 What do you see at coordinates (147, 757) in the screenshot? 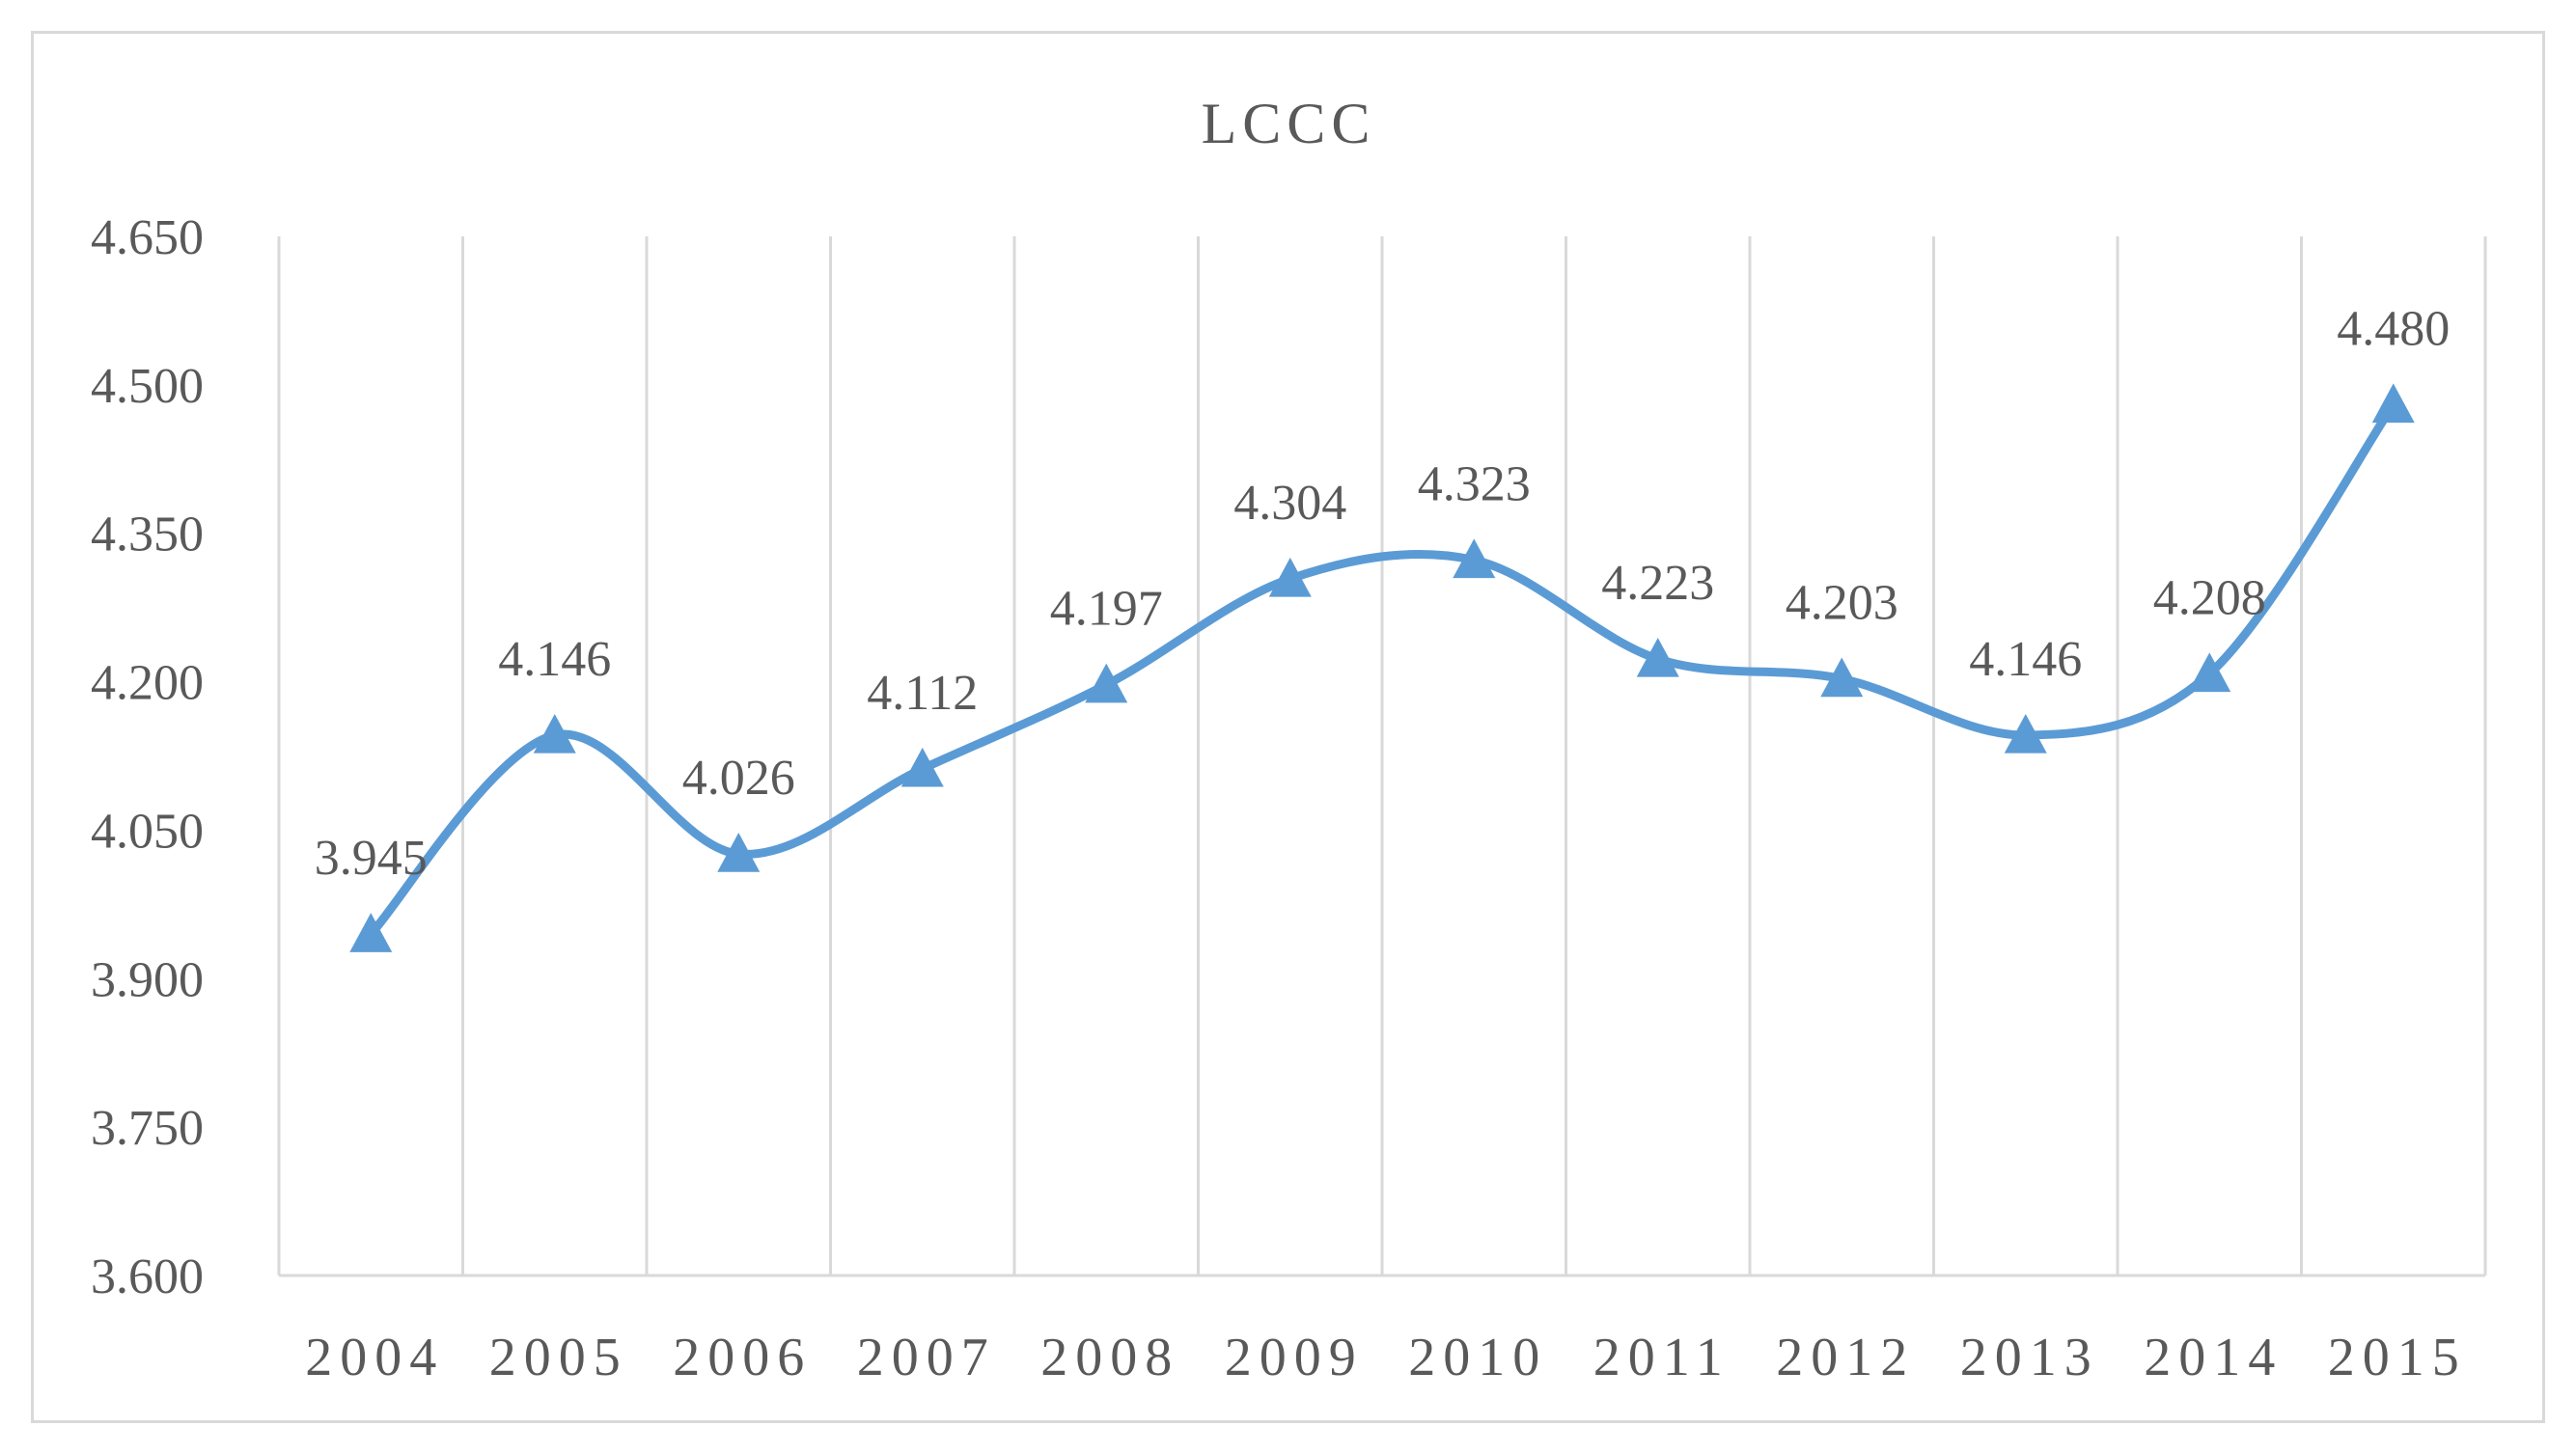
I see `y-axis-ticks: 3.600 3.750 3.900 4.050 4.200 4.350 4.500 4.650` at bounding box center [147, 757].